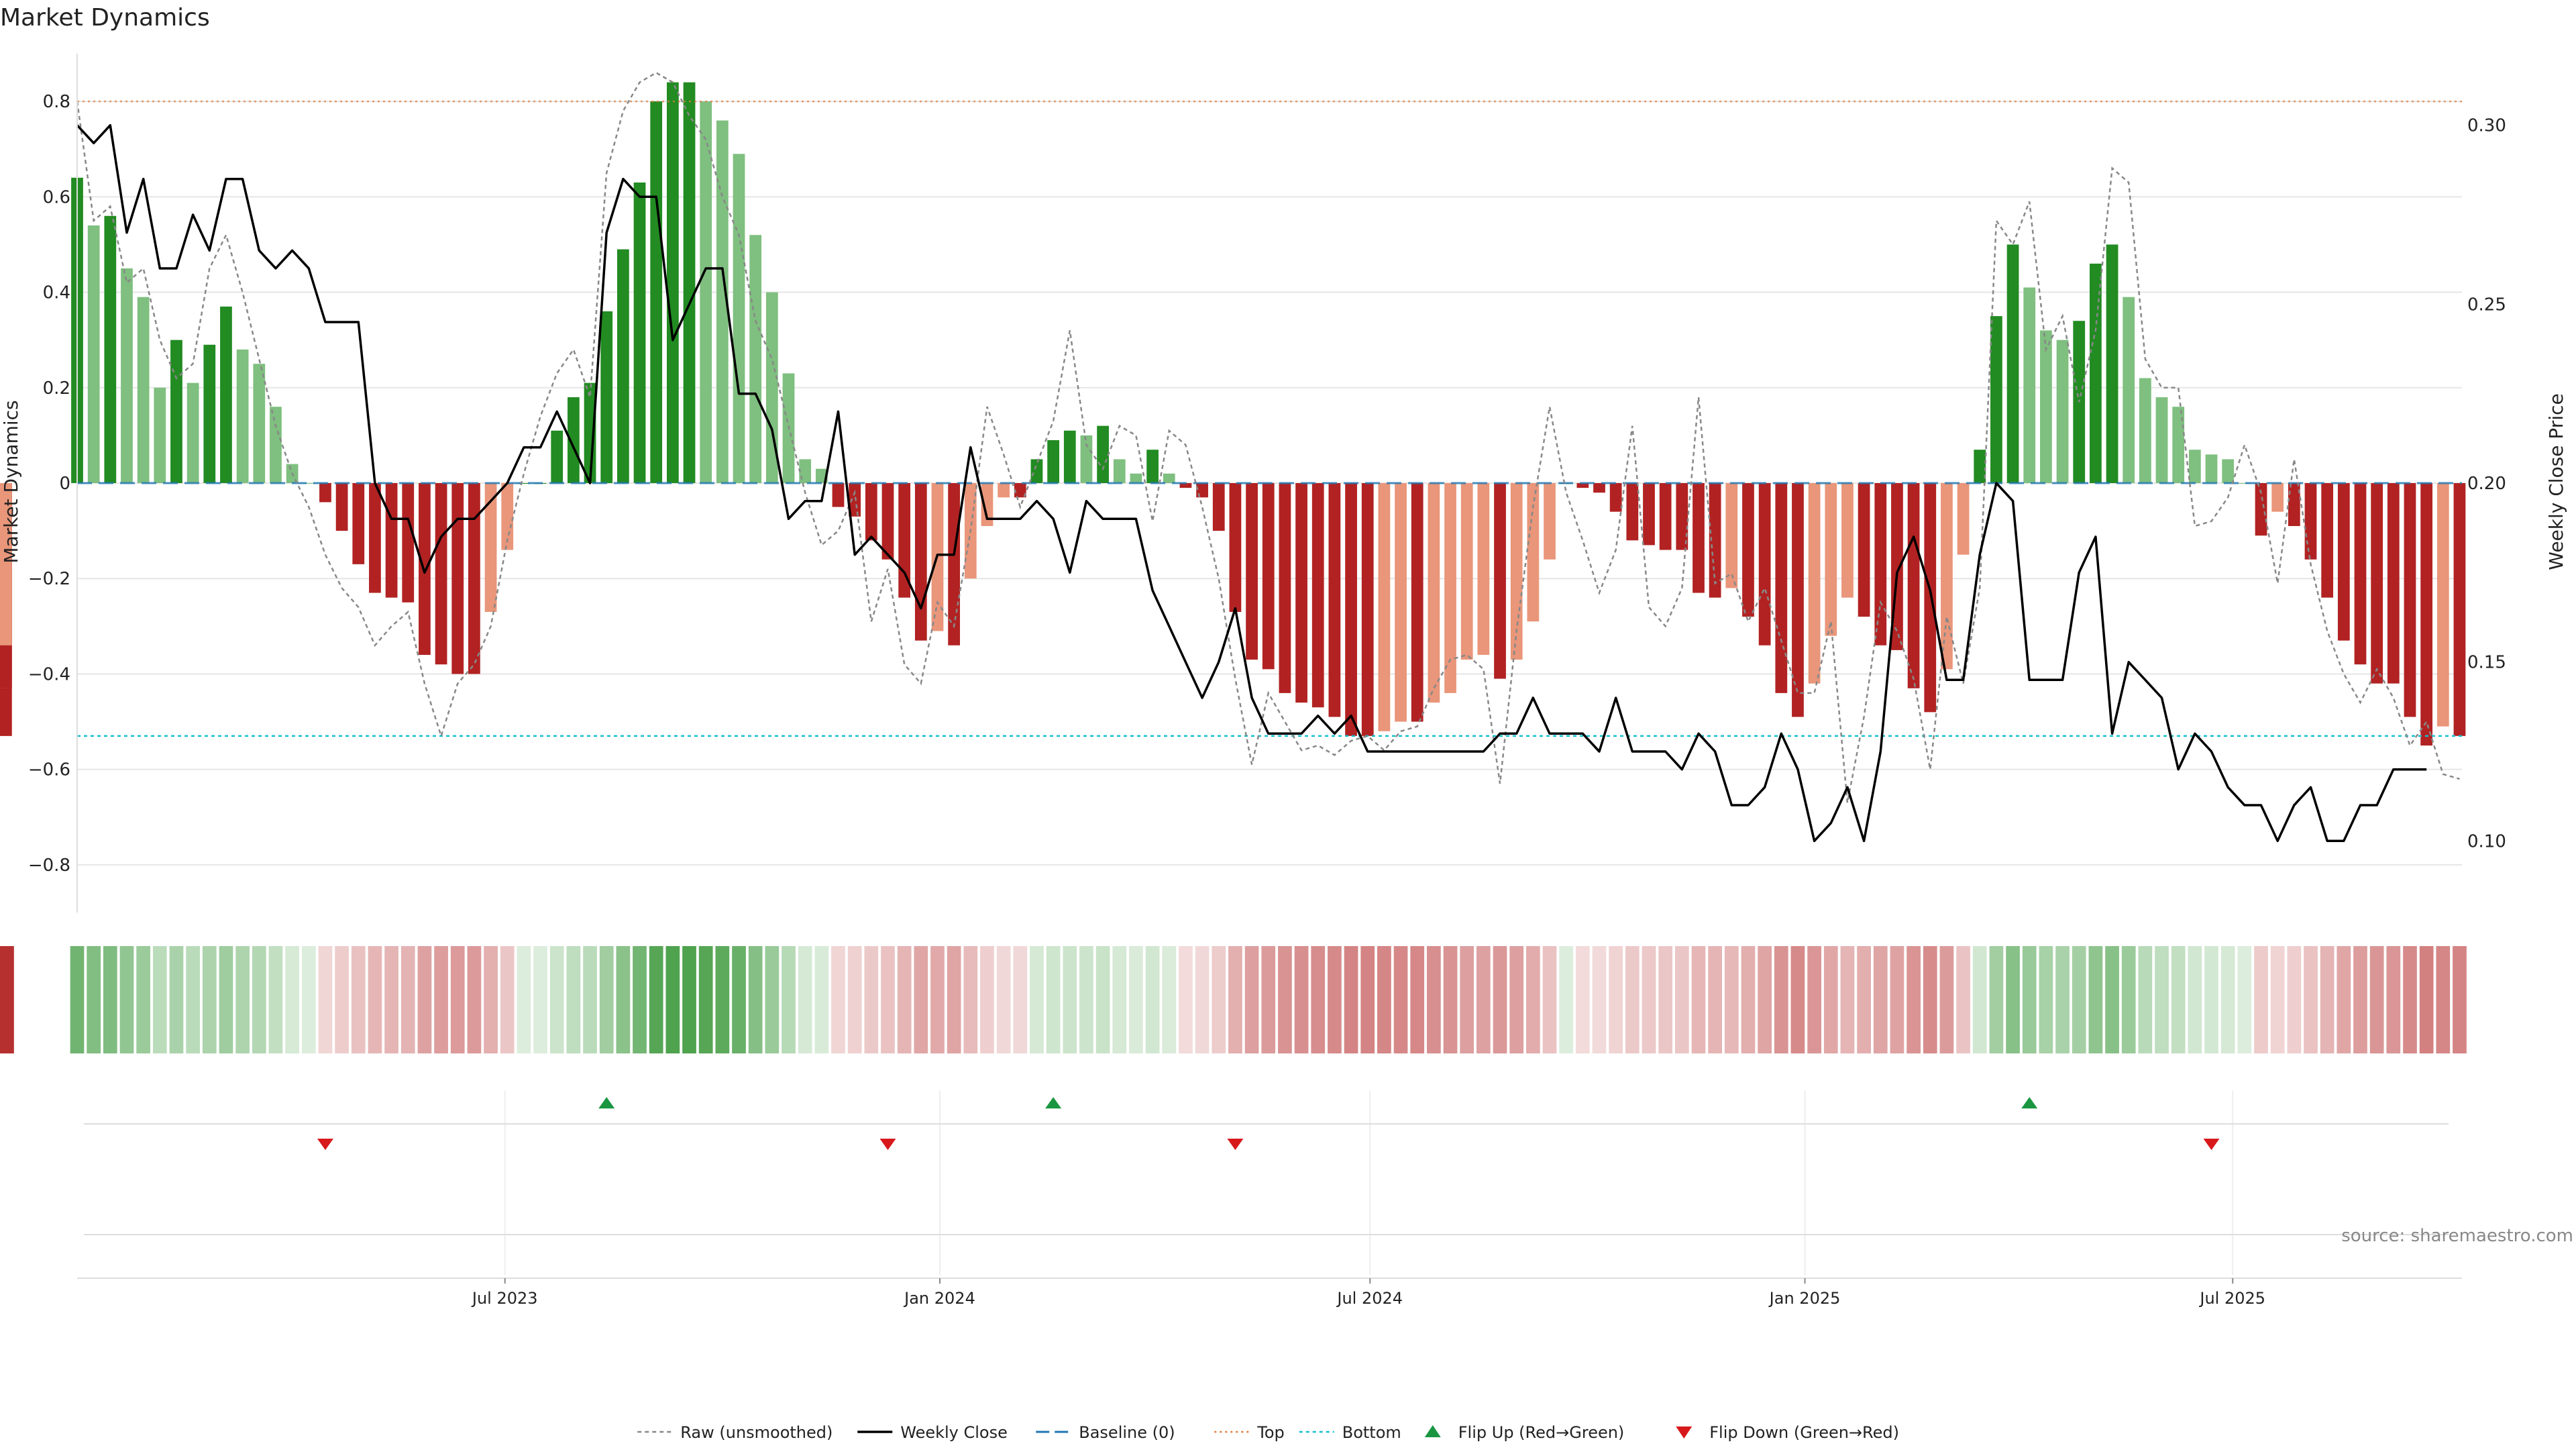 The width and height of the screenshot is (2576, 1452). I want to click on flip-up-marker, so click(1053, 1102).